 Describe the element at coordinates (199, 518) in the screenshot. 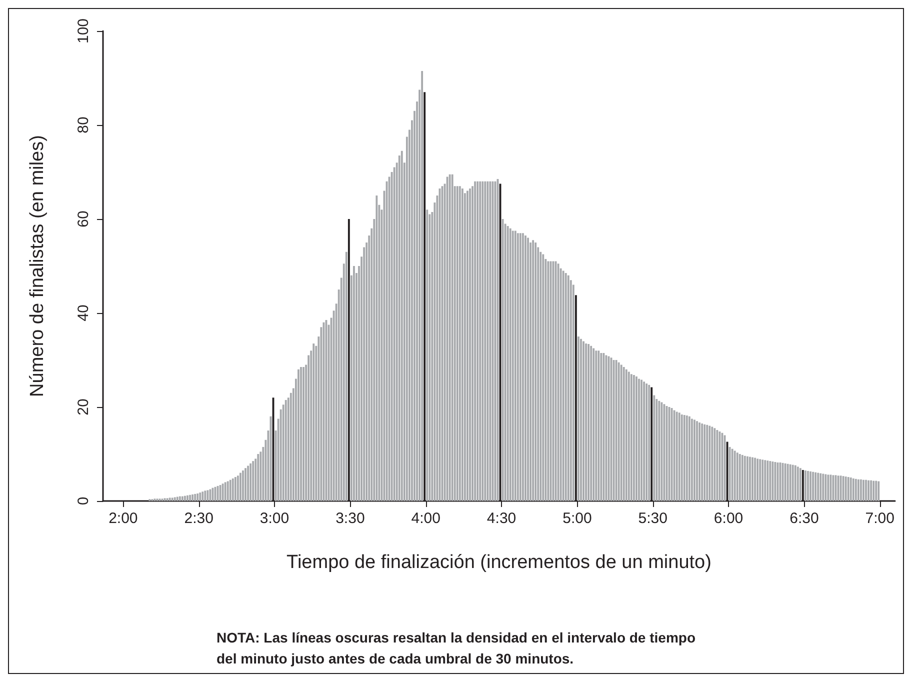

I see `x-tick-label: 2:30` at that location.